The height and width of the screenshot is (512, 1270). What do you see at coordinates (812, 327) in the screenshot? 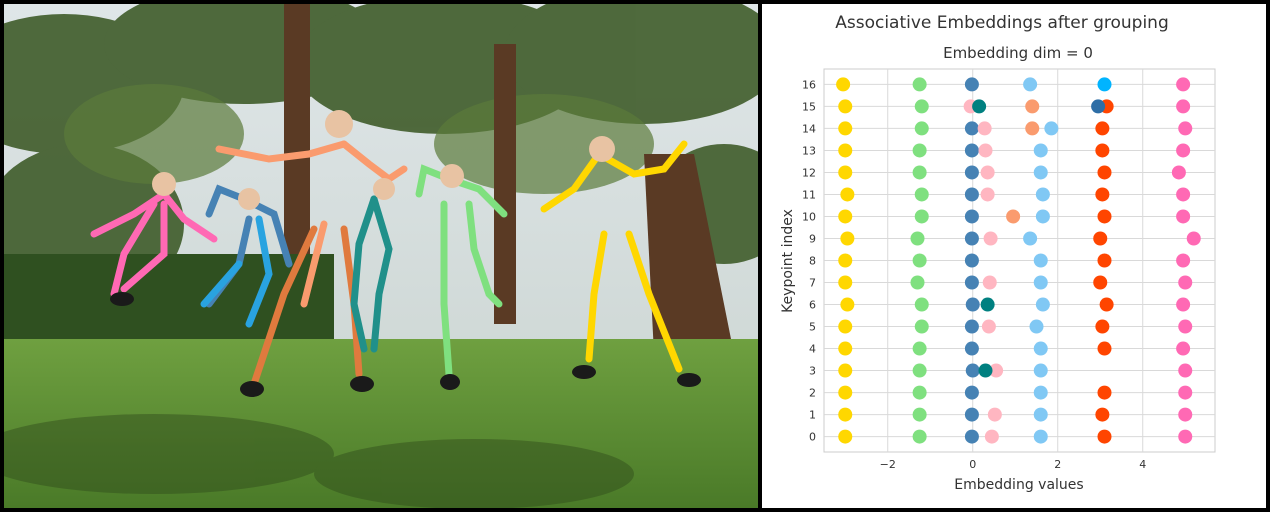
I see `y-tick-label: 5` at bounding box center [812, 327].